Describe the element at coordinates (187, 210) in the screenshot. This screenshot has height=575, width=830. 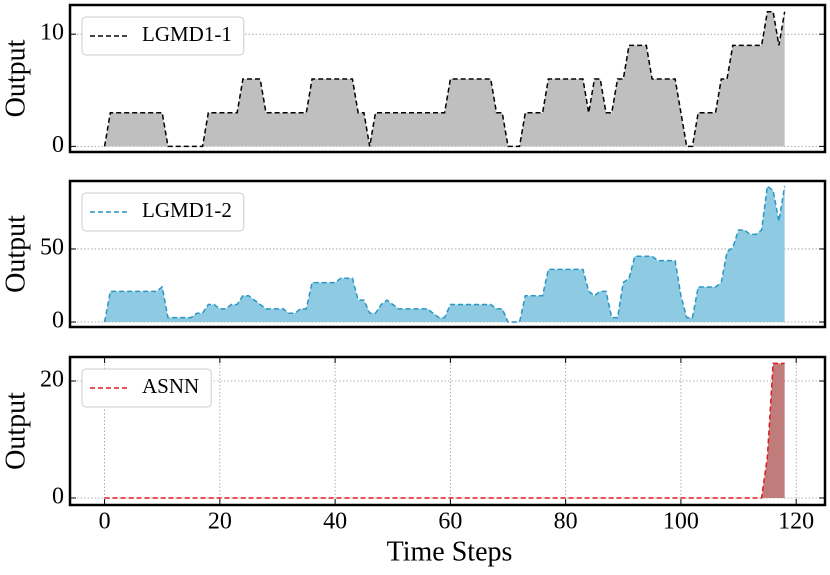
I see `legend-label: LGMD1-2` at that location.